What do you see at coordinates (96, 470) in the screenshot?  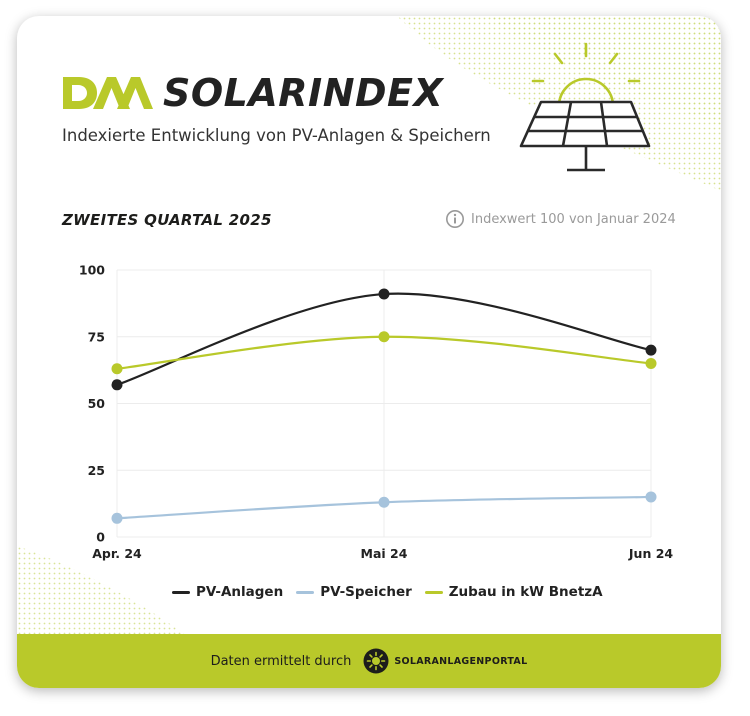 I see `y-tick-label: 25` at bounding box center [96, 470].